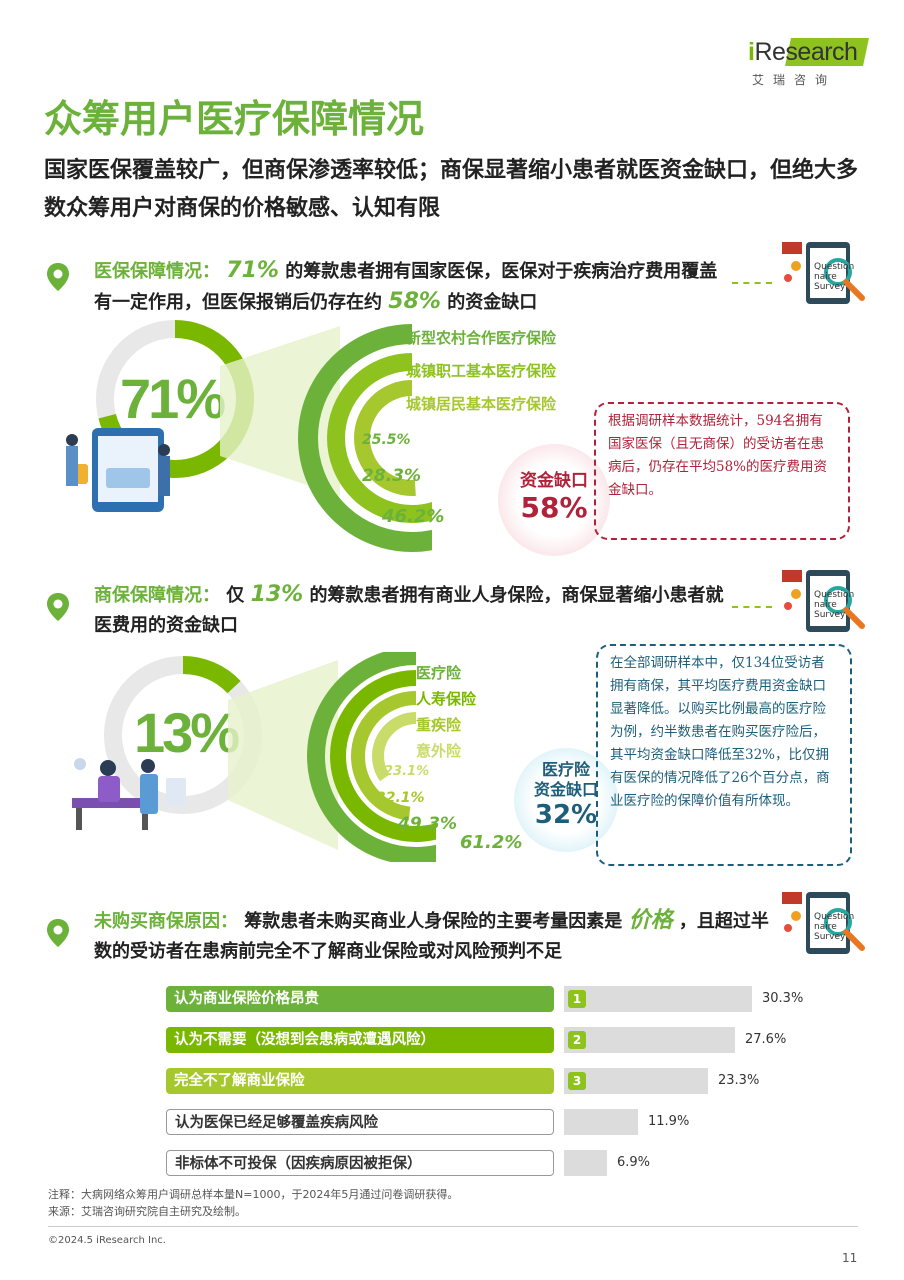 The image size is (904, 1280). What do you see at coordinates (439, 751) in the screenshot?
I see `legend-item-accident: 意外险` at bounding box center [439, 751].